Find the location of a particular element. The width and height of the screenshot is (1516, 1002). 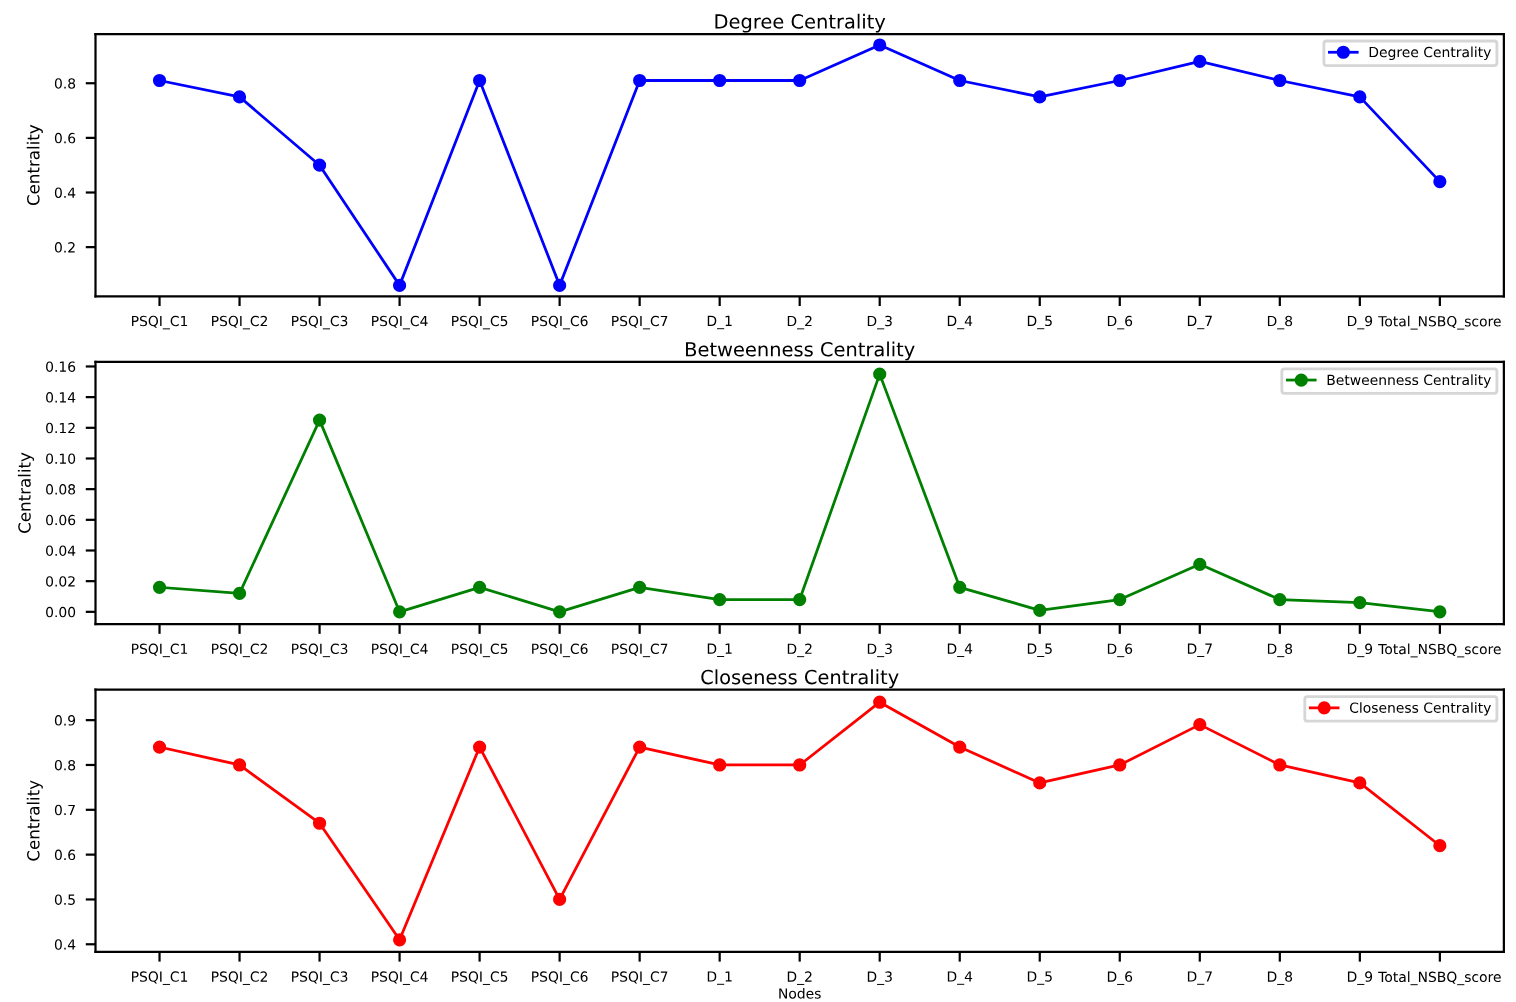

chart-title: Betweenness Centrality is located at coordinates (800, 351).